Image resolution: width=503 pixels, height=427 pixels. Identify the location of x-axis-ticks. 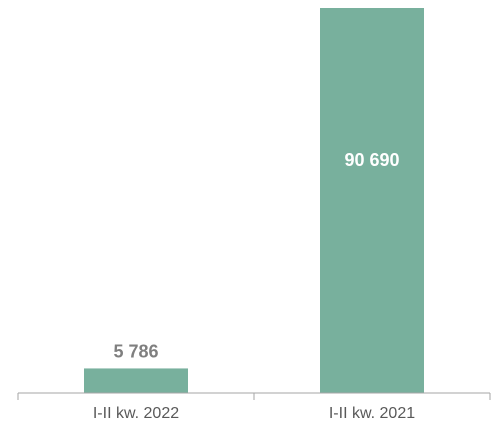
(254, 396).